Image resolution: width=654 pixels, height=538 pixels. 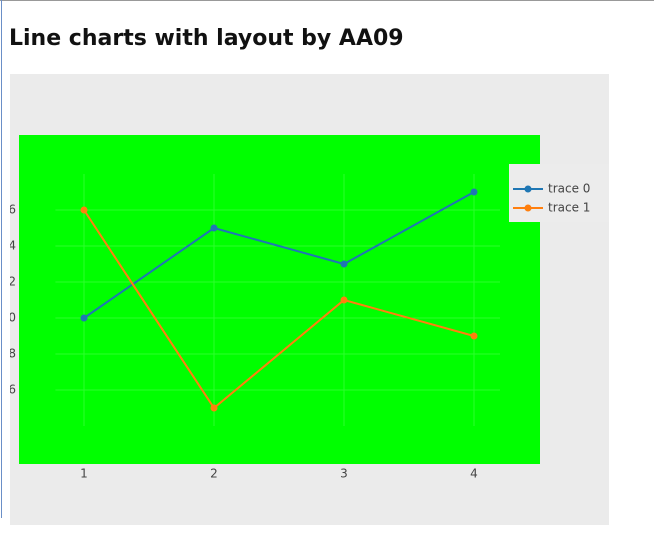 I want to click on x-tick-label: 2, so click(x=214, y=474).